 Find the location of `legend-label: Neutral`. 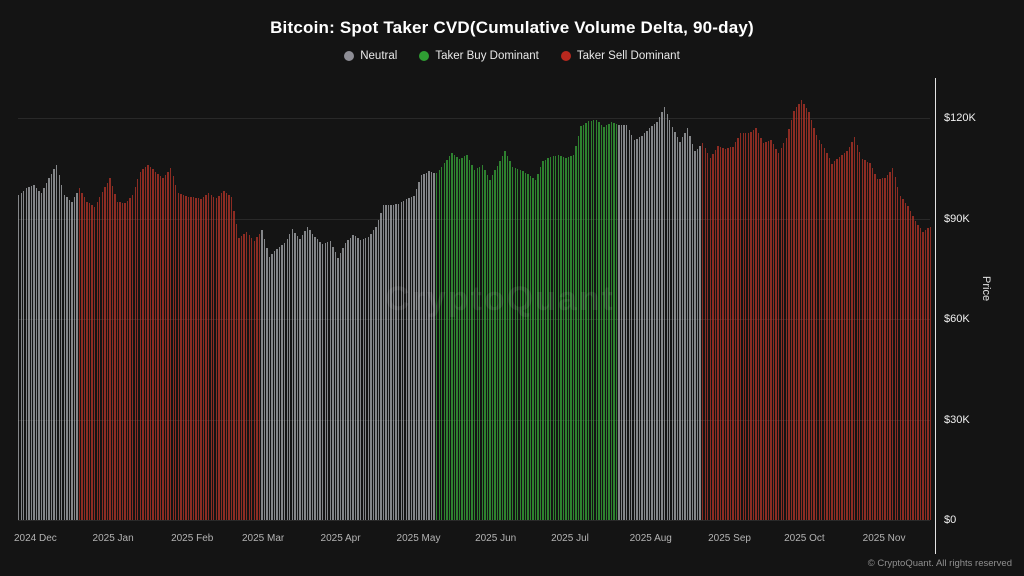

legend-label: Neutral is located at coordinates (379, 56).